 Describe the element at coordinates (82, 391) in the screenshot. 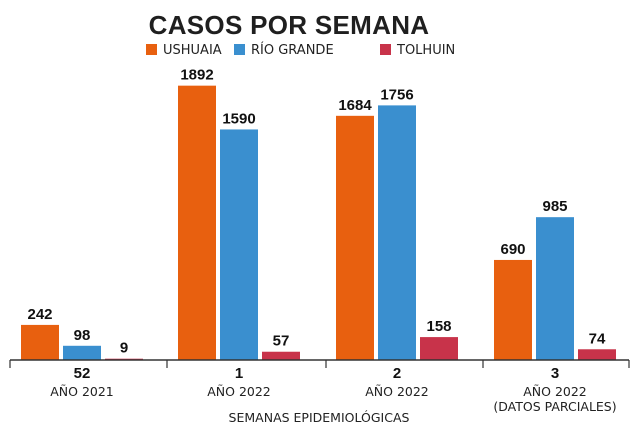

I see `year-label-52: AÑO 2021` at that location.